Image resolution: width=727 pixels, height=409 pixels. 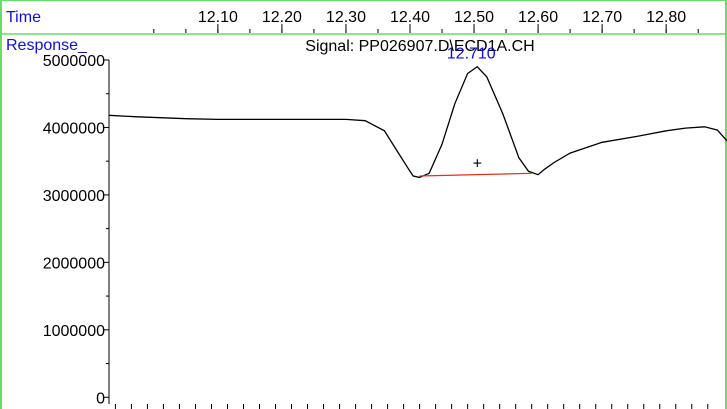 What do you see at coordinates (74, 128) in the screenshot?
I see `y-tick-label: 4000000` at bounding box center [74, 128].